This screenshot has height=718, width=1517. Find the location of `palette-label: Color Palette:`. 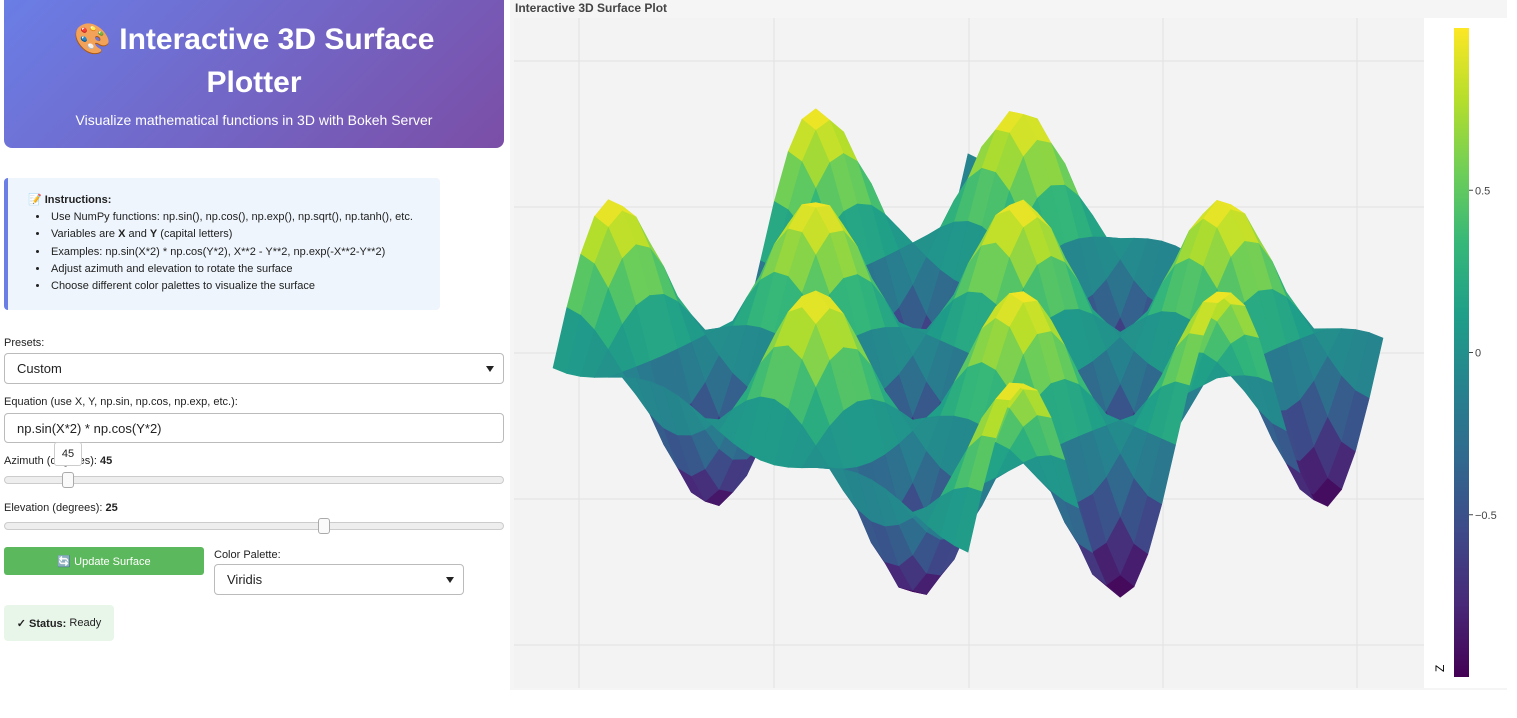

palette-label: Color Palette: is located at coordinates (247, 555).